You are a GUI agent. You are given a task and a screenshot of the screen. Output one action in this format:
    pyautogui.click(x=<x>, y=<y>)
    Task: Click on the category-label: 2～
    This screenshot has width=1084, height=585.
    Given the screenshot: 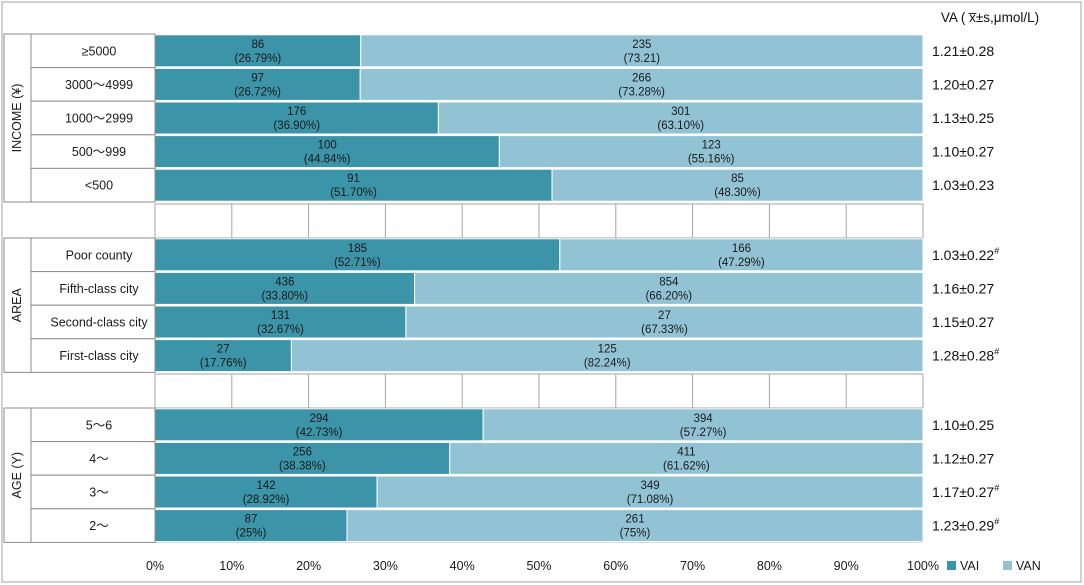 What is the action you would take?
    pyautogui.click(x=98, y=526)
    